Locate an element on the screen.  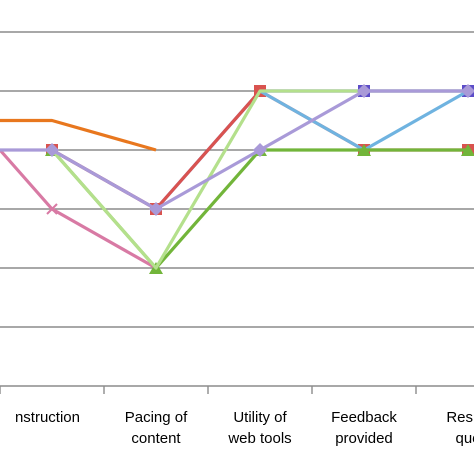
x-tick-label-line: que is located at coordinates (464, 438).